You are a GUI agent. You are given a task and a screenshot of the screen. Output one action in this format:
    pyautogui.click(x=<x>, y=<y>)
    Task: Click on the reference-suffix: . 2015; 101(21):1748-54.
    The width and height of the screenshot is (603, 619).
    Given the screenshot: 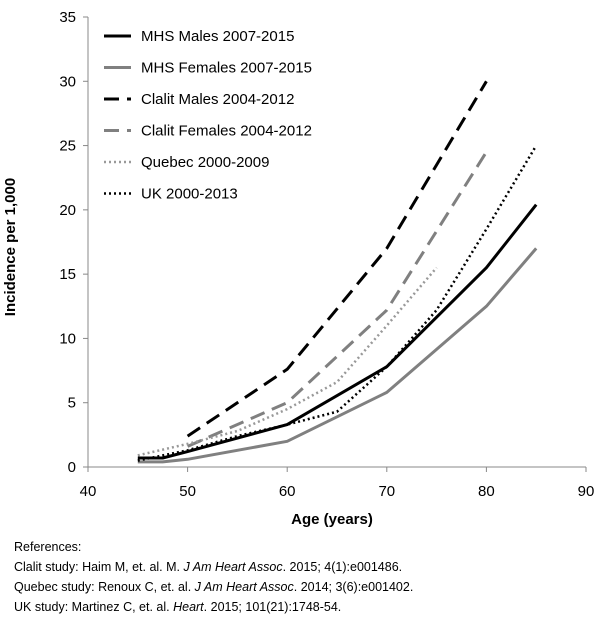 What is the action you would take?
    pyautogui.click(x=272, y=607)
    